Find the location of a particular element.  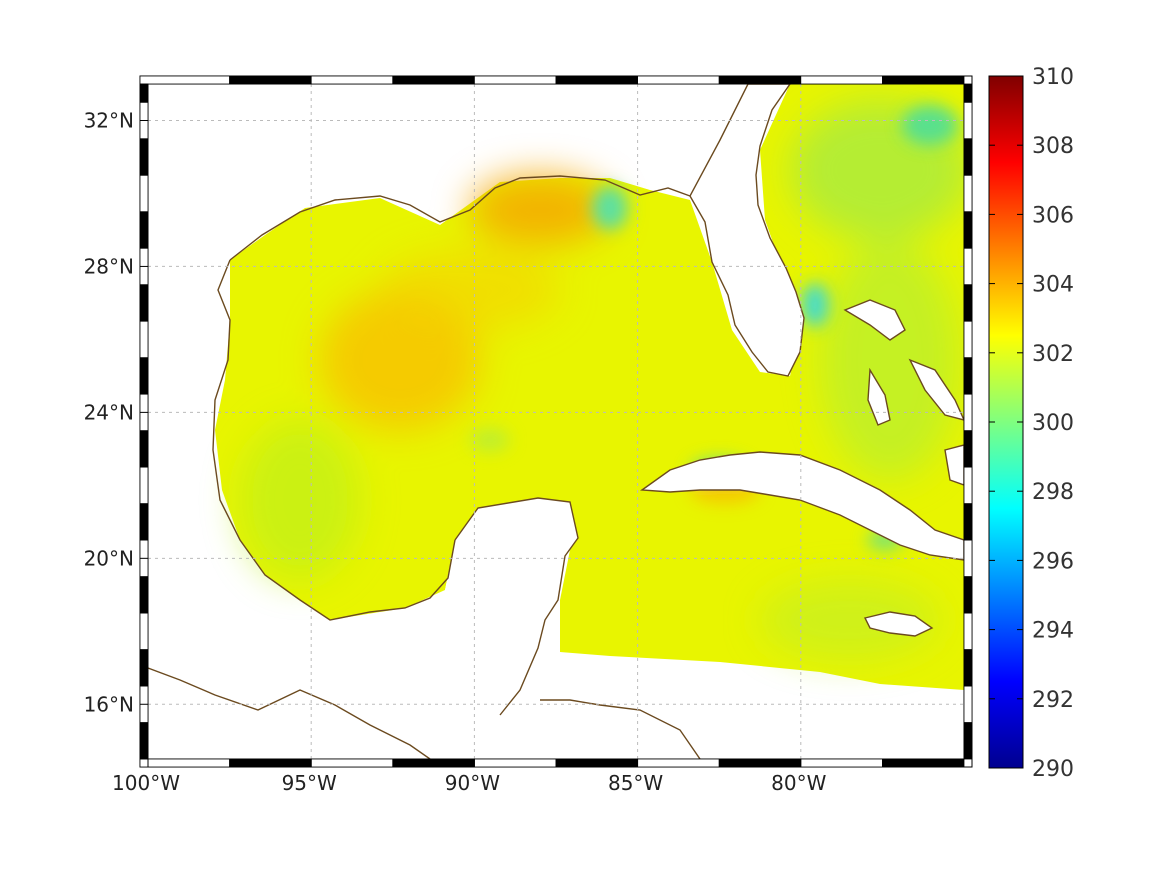

latitude-labels: 16°N 20°N 24°N 28°N 32°N is located at coordinates (116, 412).